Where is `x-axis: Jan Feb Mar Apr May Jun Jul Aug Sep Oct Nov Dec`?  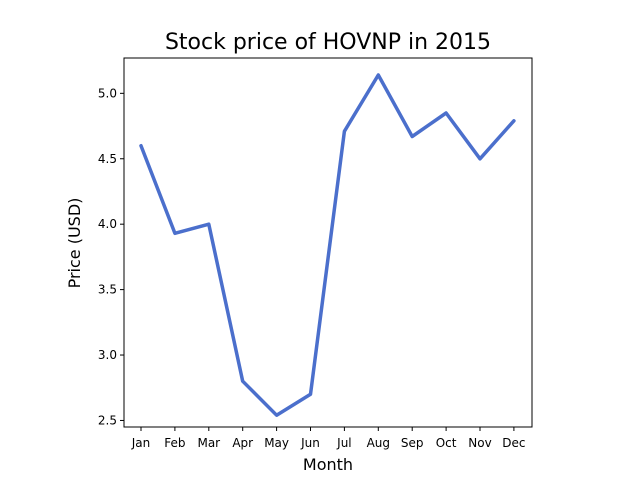
x-axis: Jan Feb Mar Apr May Jun Jul Aug Sep Oct Nov Dec is located at coordinates (328, 438).